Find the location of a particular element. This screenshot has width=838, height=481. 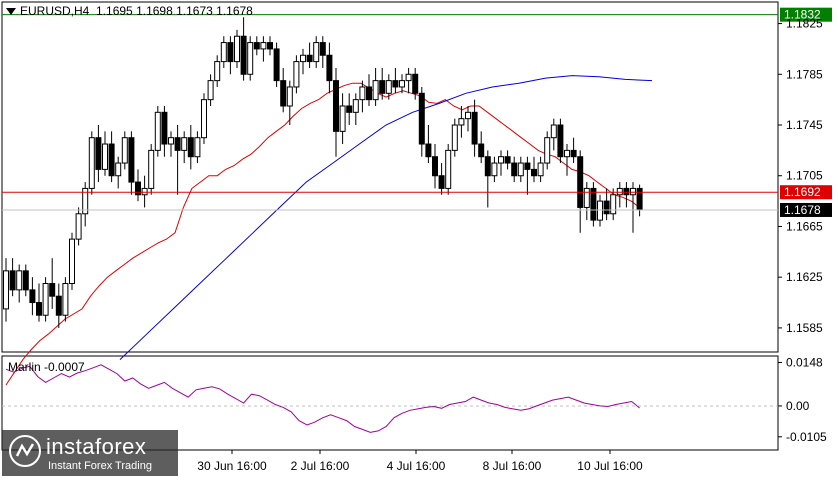

watermark: instaforex Instant Forex Trading is located at coordinates (90, 453).